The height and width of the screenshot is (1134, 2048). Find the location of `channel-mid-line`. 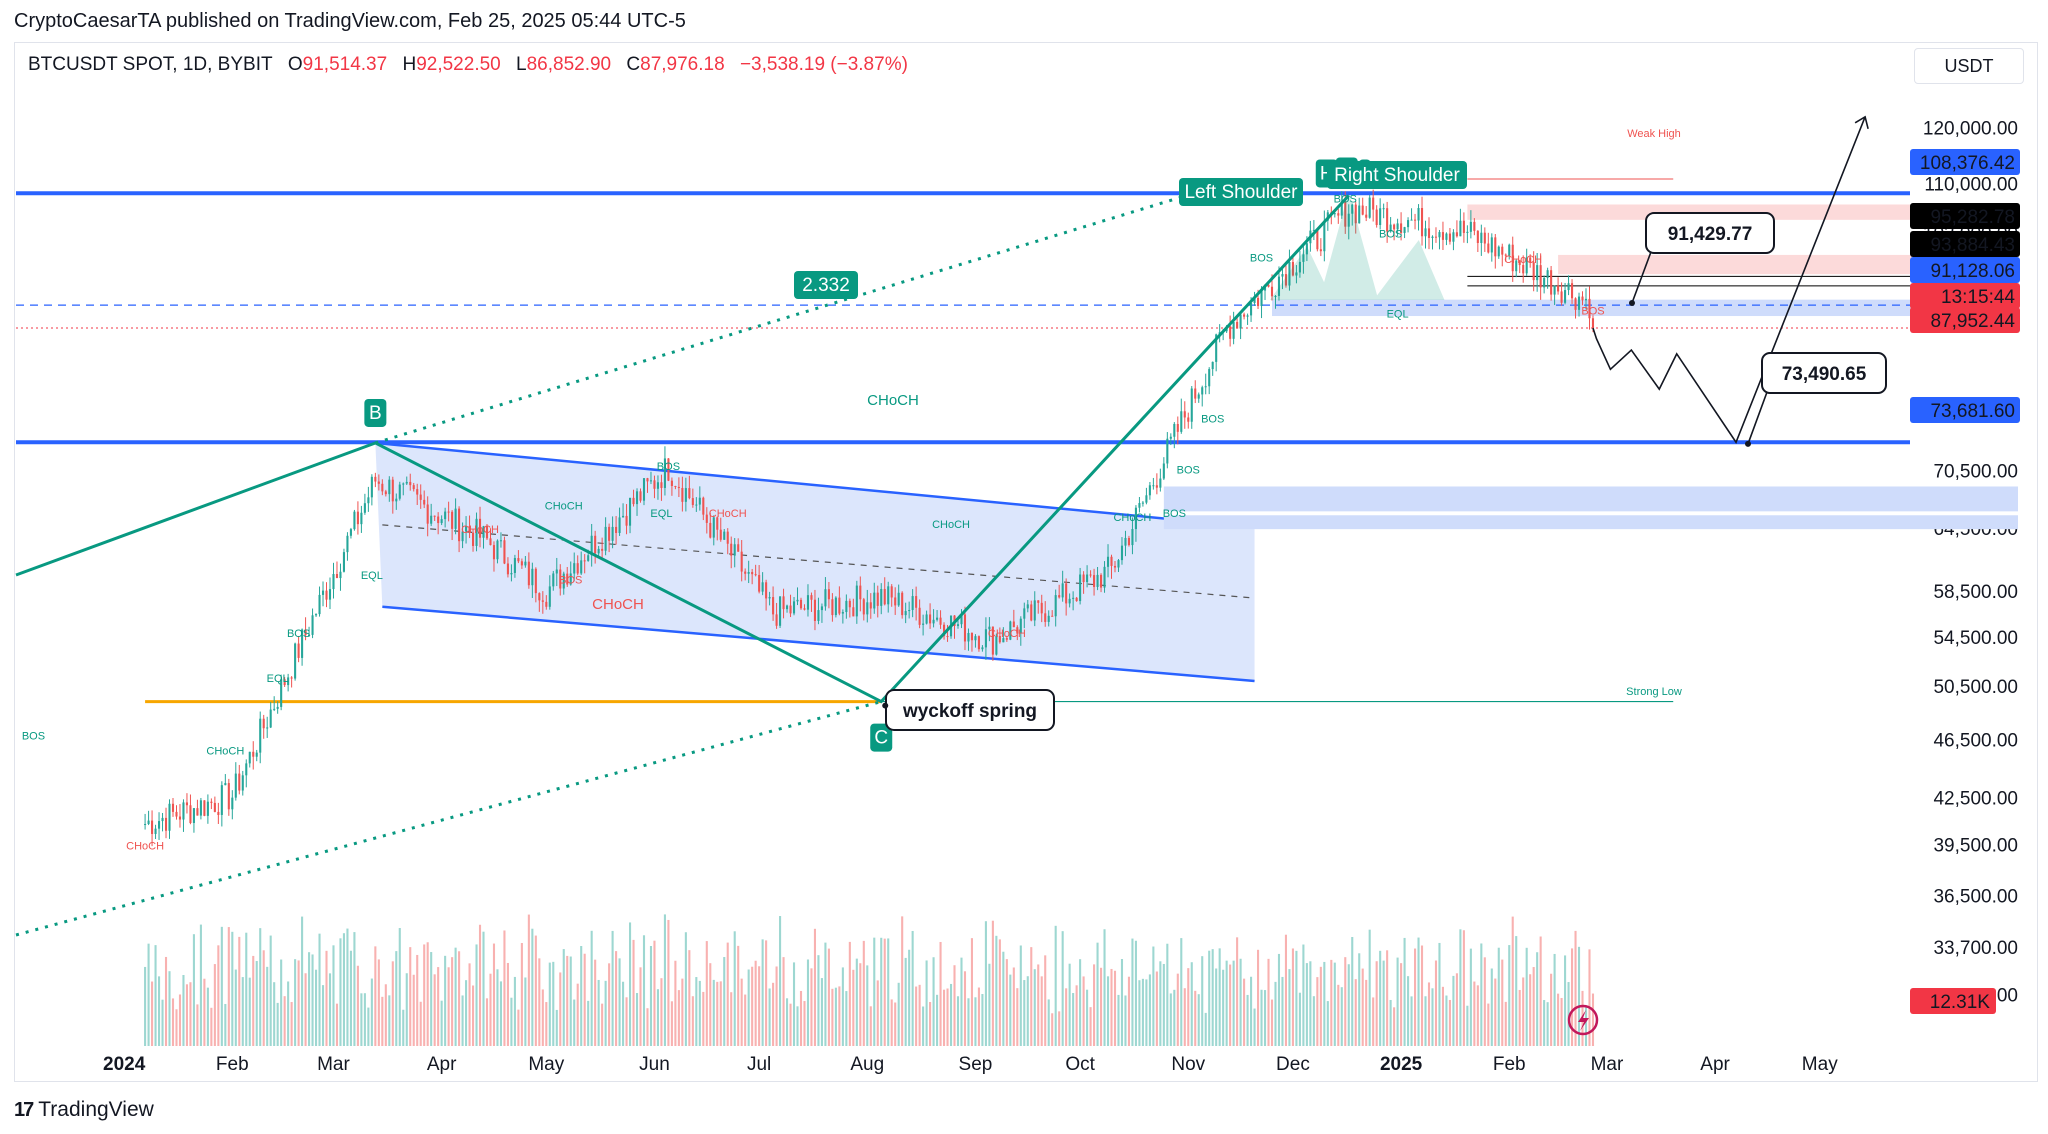

channel-mid-line is located at coordinates (818, 561).